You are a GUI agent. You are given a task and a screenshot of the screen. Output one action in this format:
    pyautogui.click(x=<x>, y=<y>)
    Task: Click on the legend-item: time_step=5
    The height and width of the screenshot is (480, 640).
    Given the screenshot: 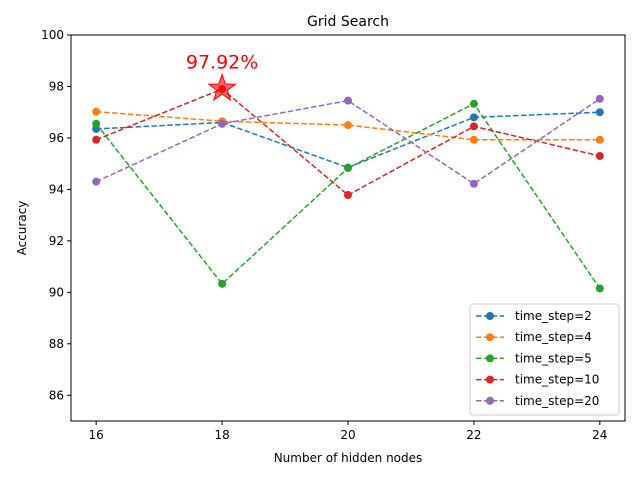 What is the action you would take?
    pyautogui.click(x=534, y=358)
    